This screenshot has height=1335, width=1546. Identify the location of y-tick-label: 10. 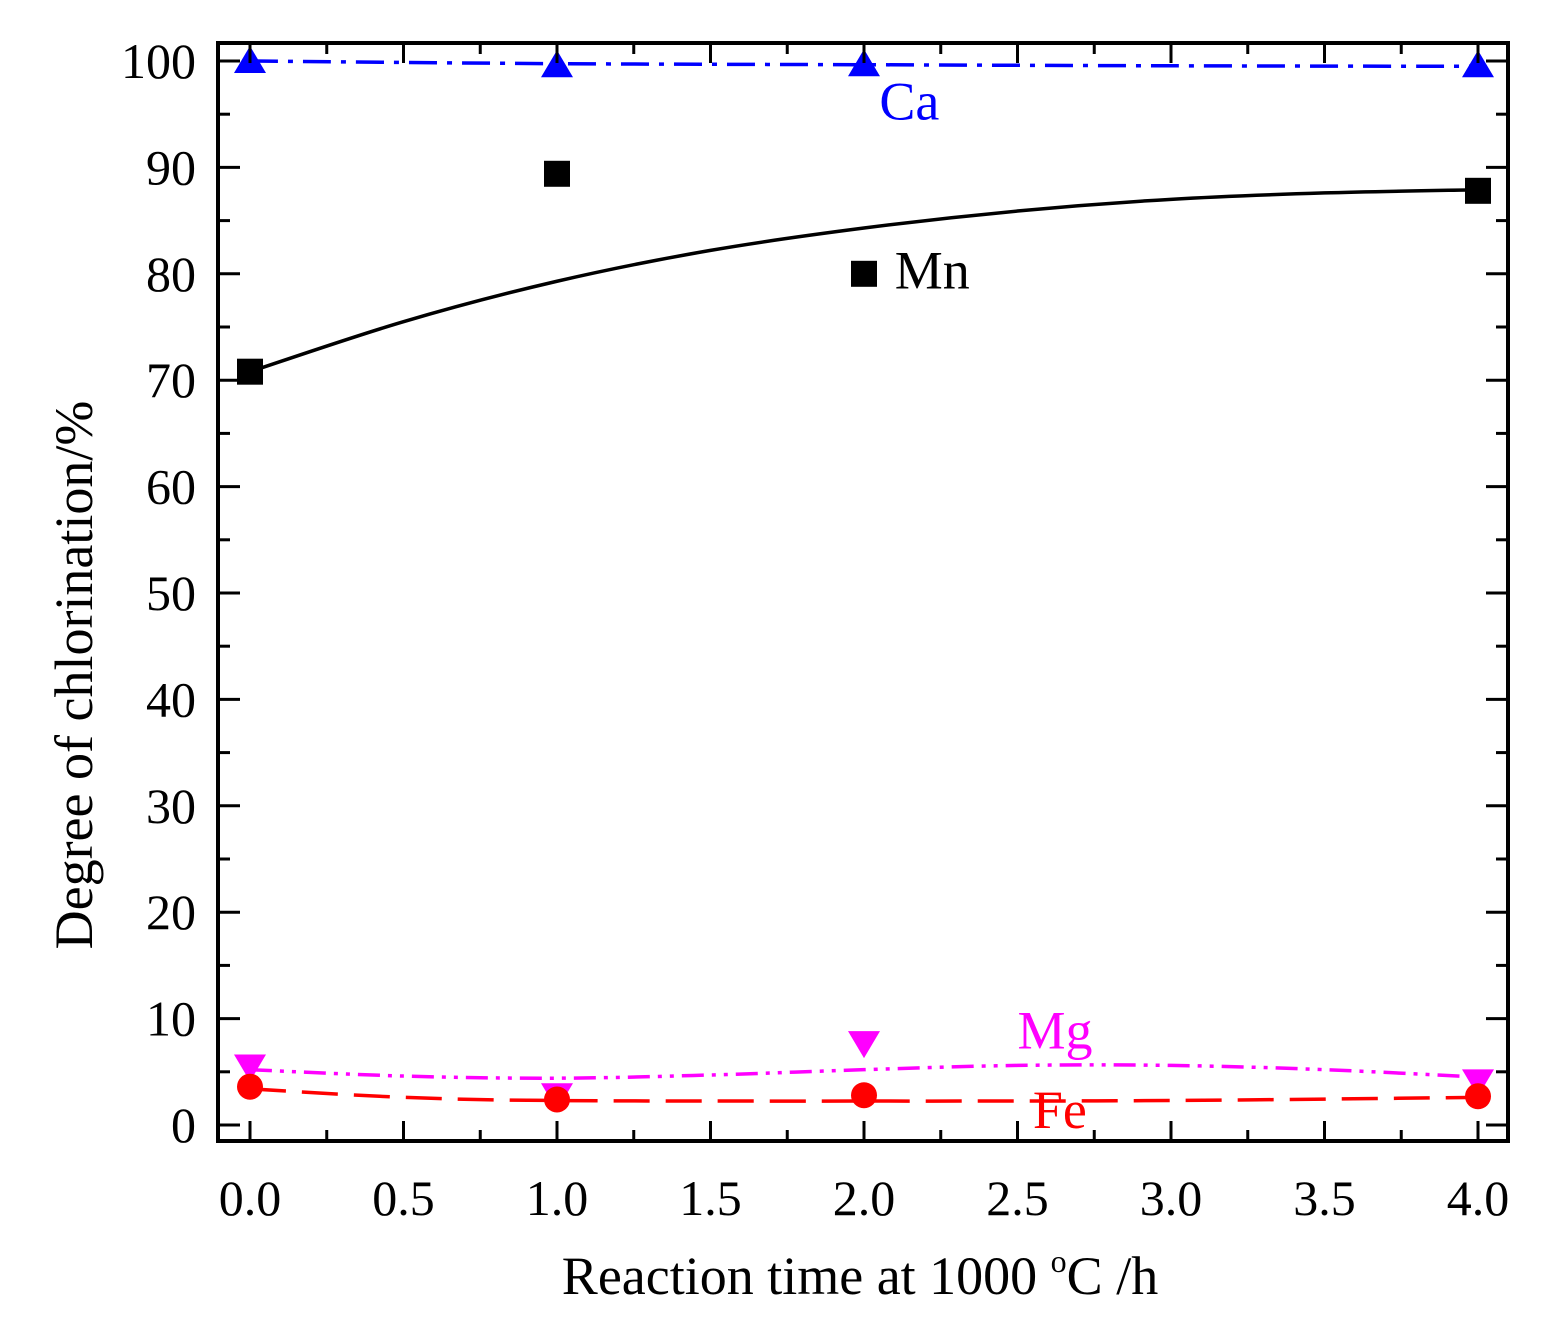
(171, 1019).